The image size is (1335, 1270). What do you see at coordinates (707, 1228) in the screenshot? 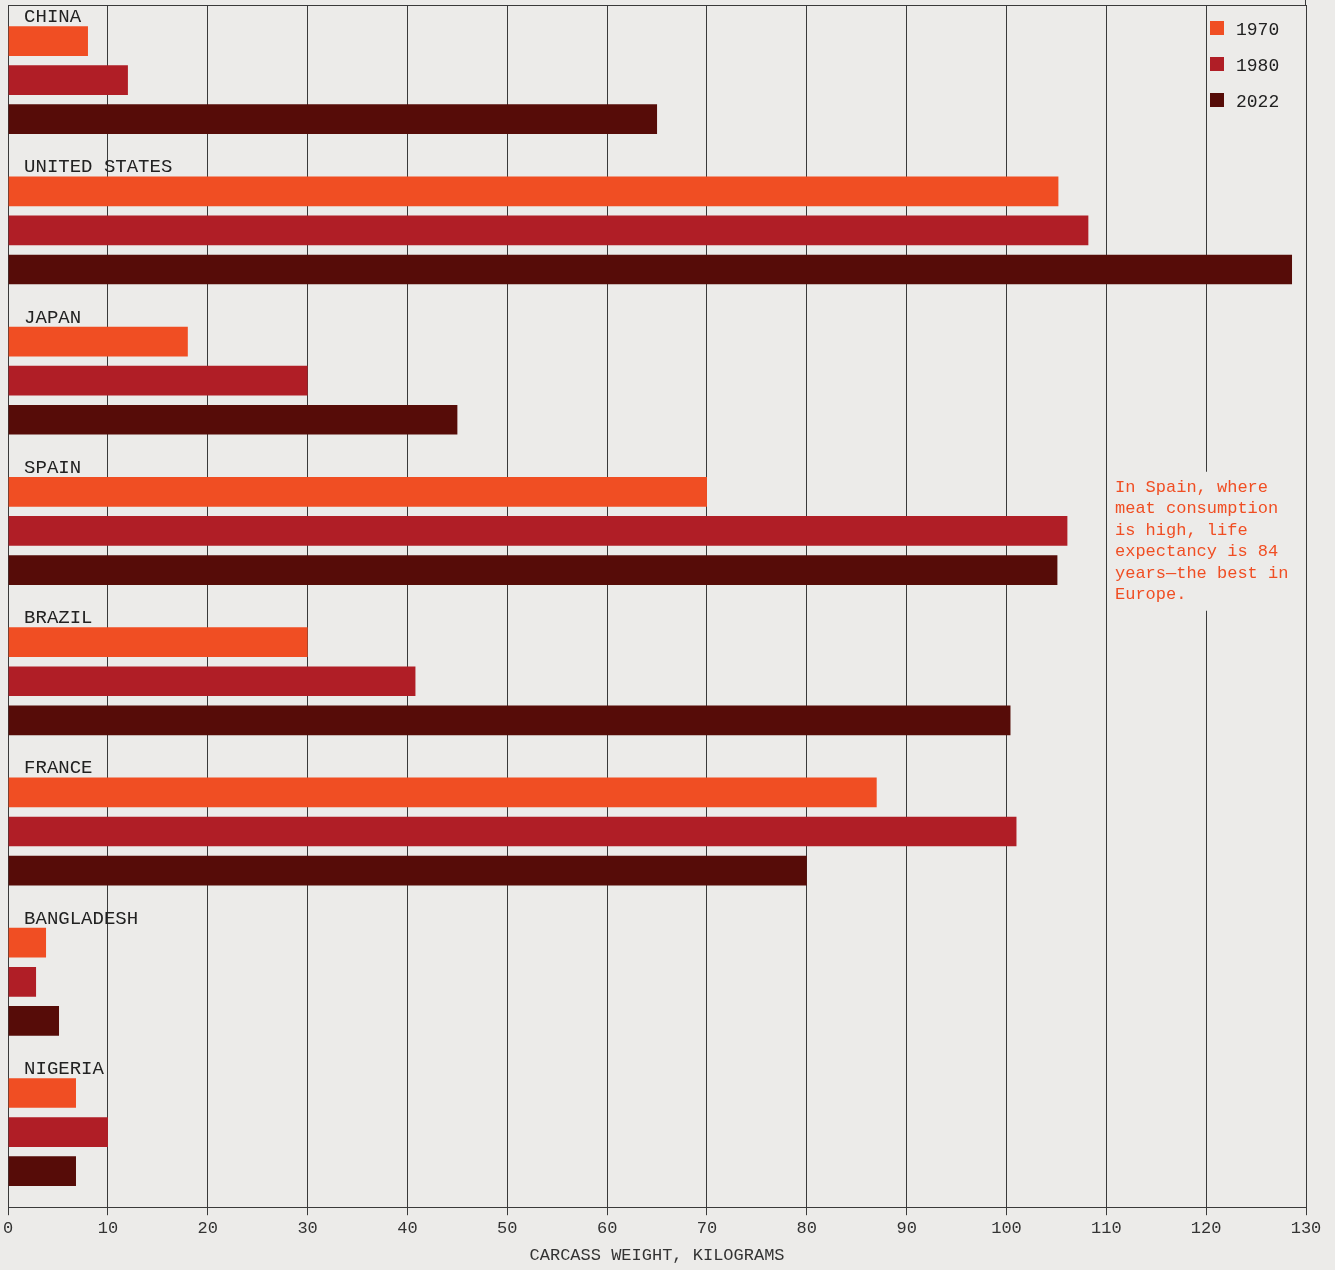
I see `x-tick-label: 70` at bounding box center [707, 1228].